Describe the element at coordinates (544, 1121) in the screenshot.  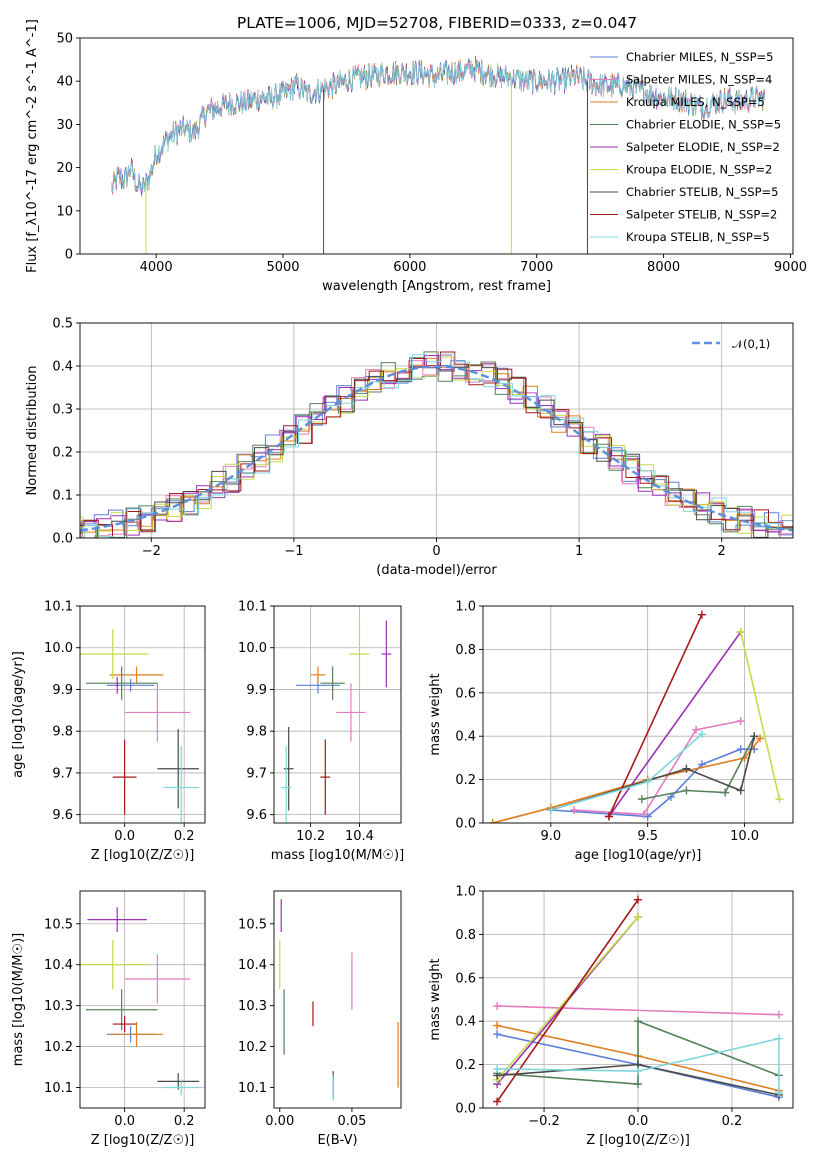
I see `x-tick-label: −0.2` at that location.